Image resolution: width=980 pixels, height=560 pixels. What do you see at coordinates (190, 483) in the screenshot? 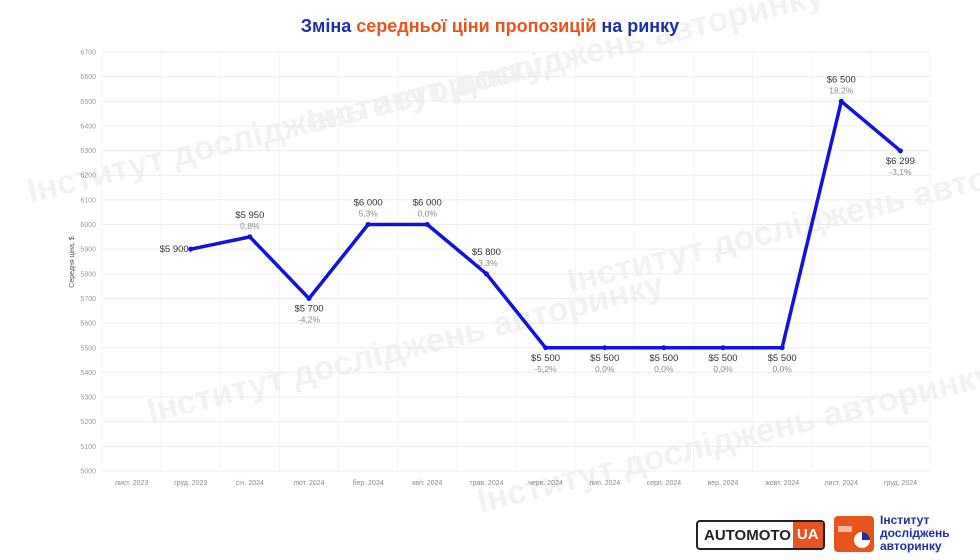
I see `x-tick-label: груд. 2023` at bounding box center [190, 483].